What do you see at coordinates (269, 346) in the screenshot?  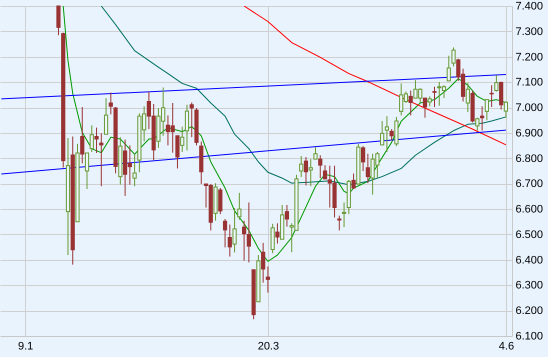 I see `x-tick-label: 20.3` at bounding box center [269, 346].